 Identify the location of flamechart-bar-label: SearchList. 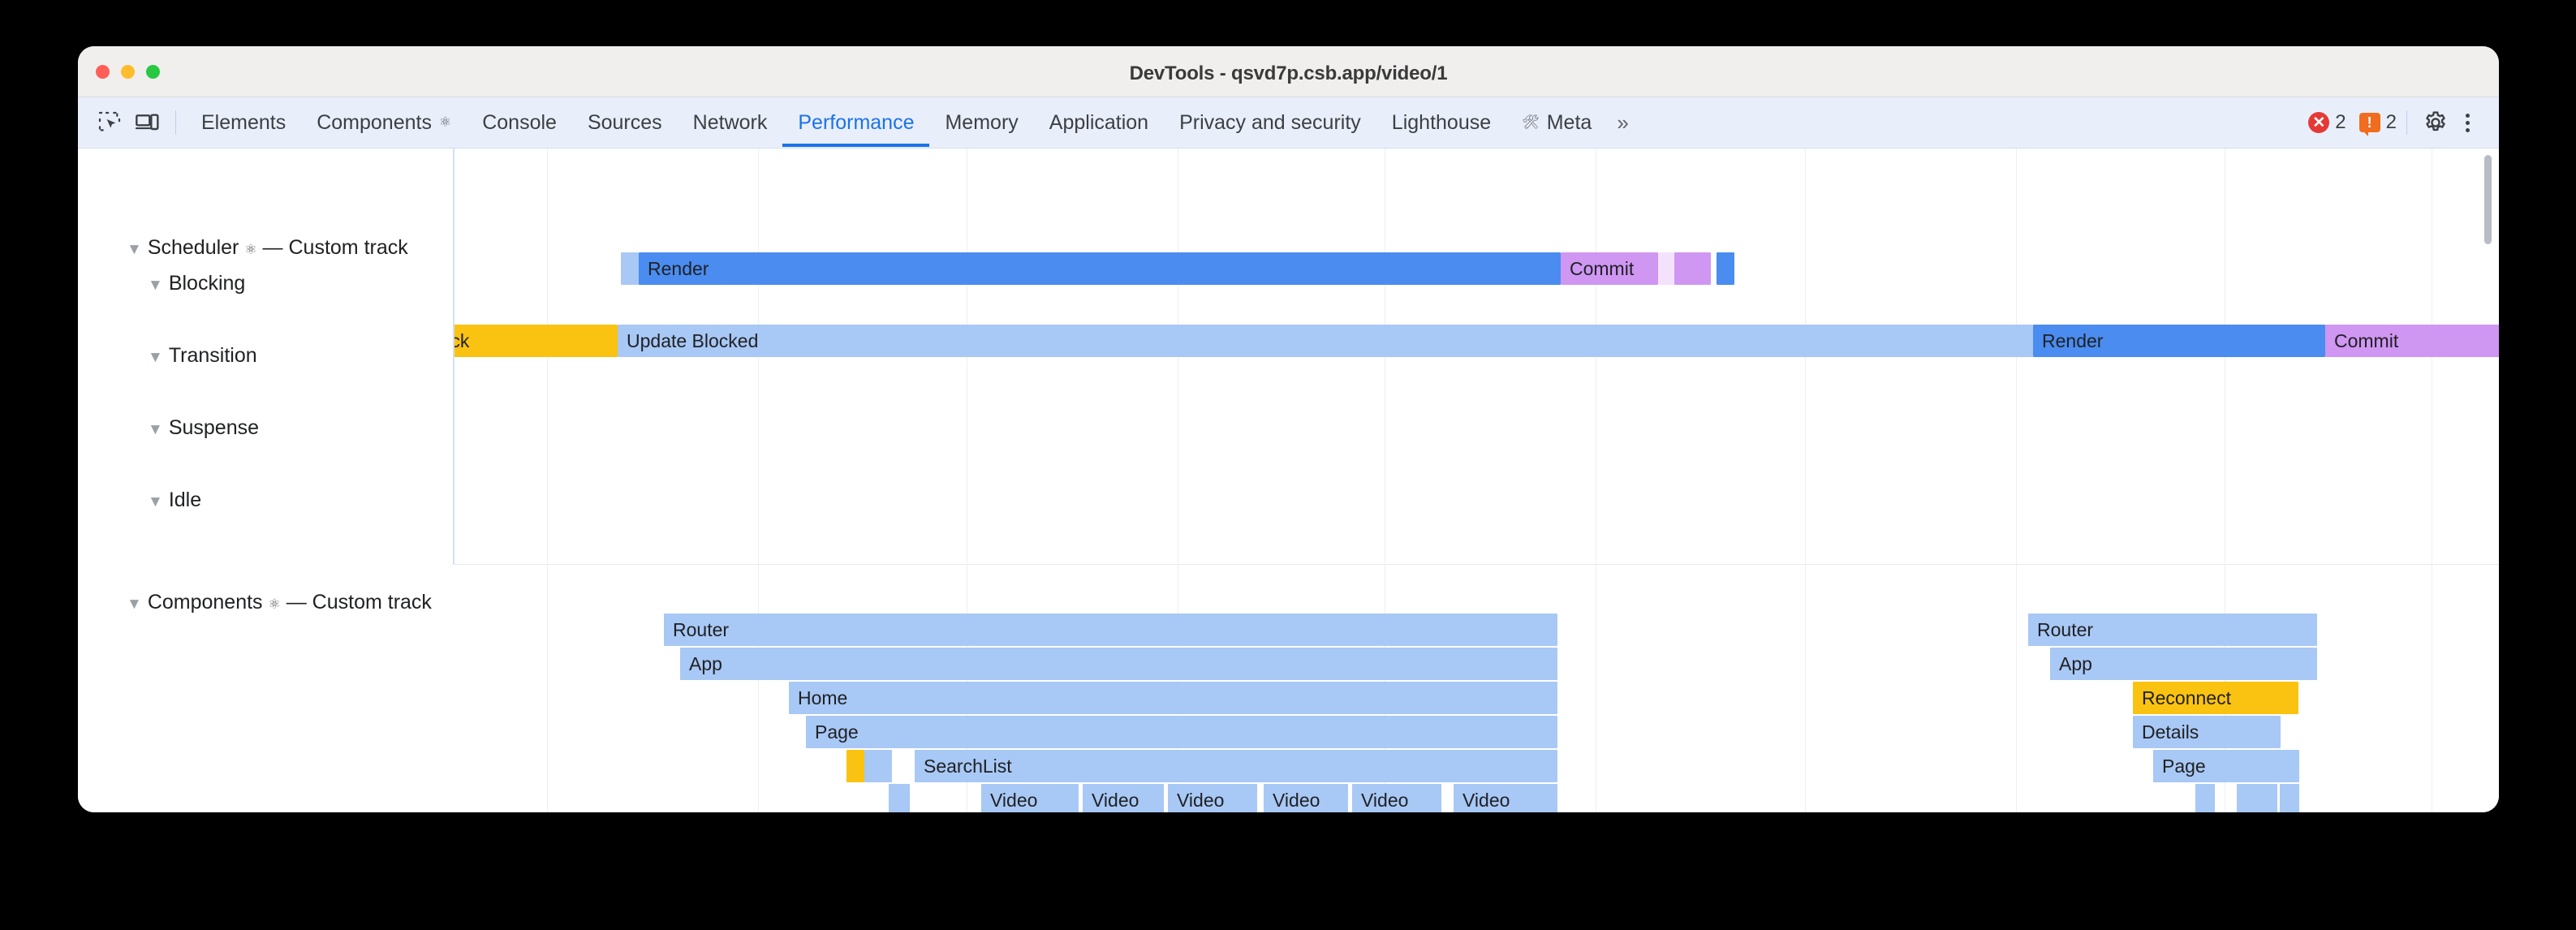
(968, 766).